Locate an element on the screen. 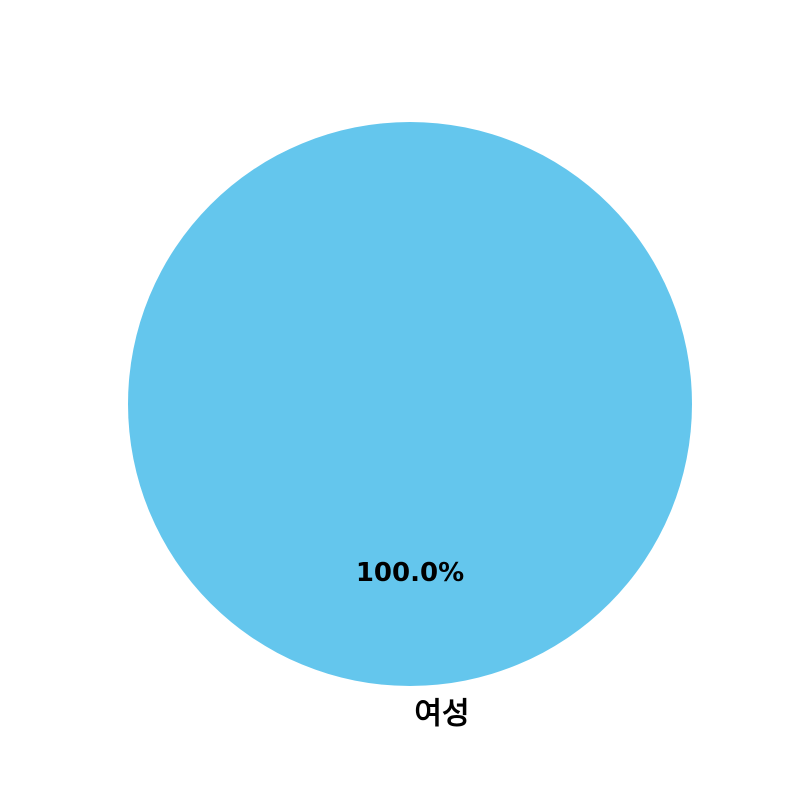 Image resolution: width=800 pixels, height=800 pixels. pie-labels: 100.0% 여성 is located at coordinates (413, 645).